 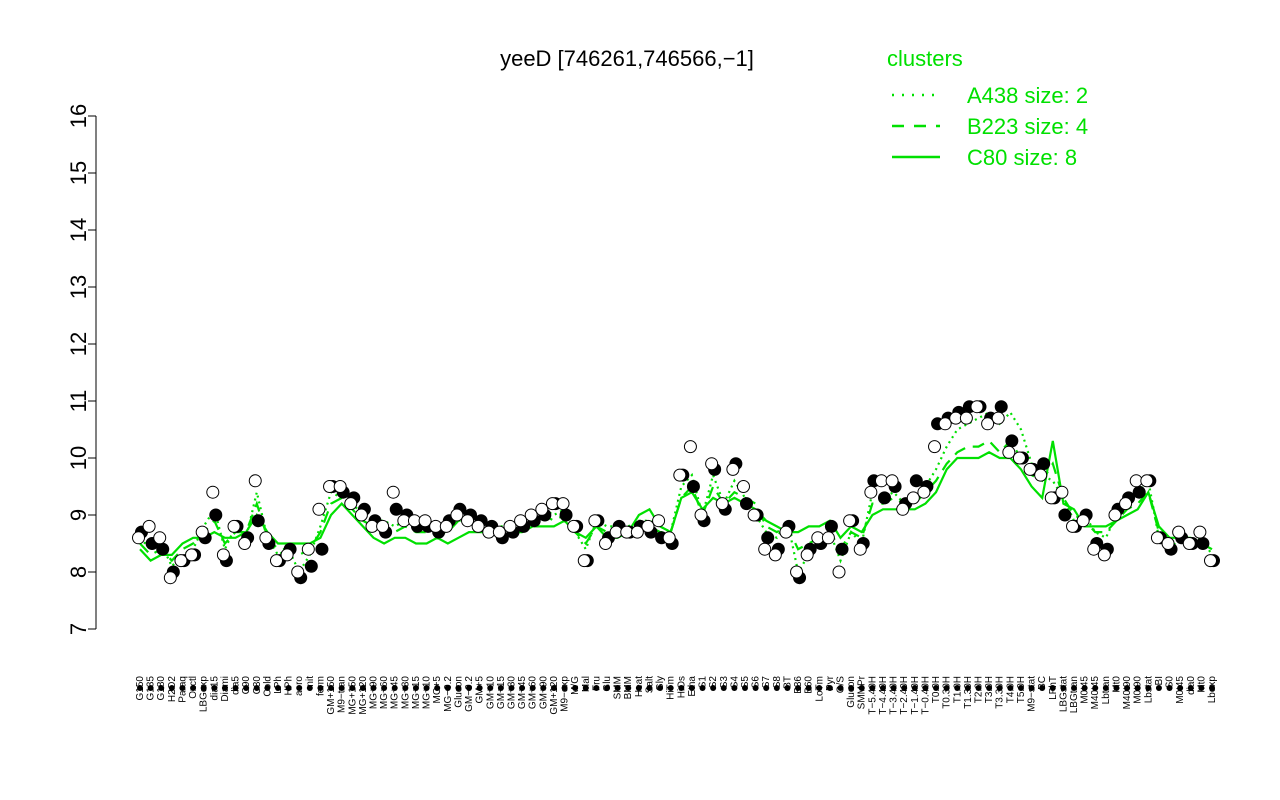 What do you see at coordinates (352, 695) in the screenshot?
I see `x-tick-label: MG+150` at bounding box center [352, 695].